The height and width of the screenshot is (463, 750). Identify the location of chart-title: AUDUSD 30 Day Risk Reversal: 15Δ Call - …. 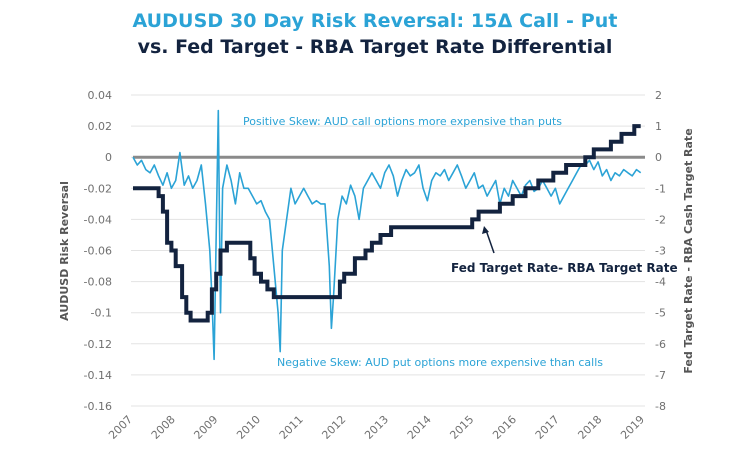
(375, 21).